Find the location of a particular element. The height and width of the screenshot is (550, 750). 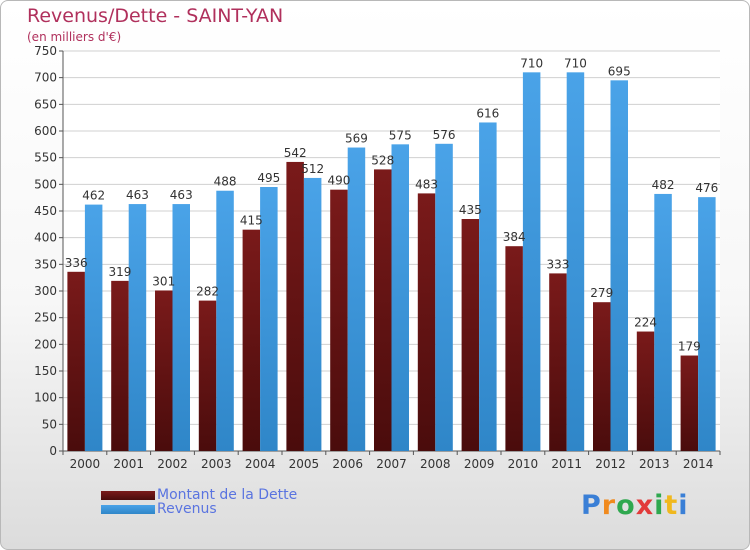

y-tick-label: 500 is located at coordinates (45, 184).